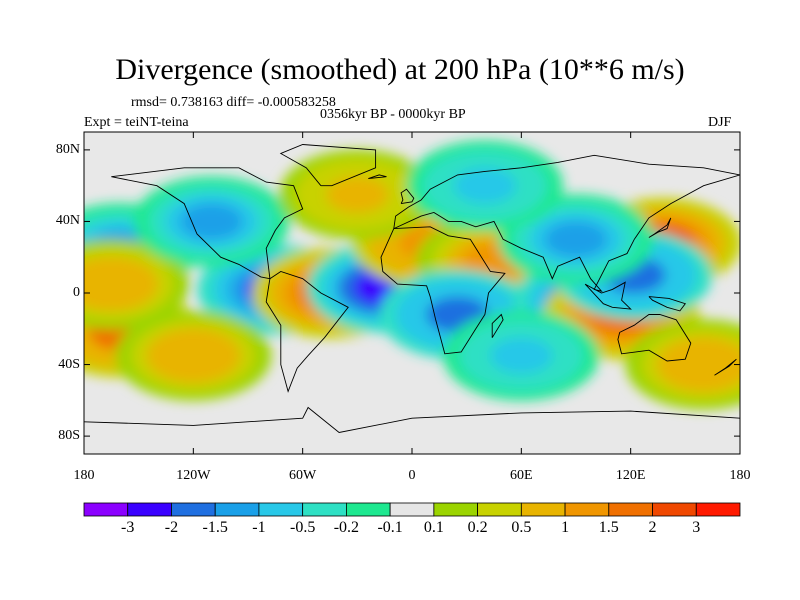  What do you see at coordinates (412, 475) in the screenshot?
I see `lon-label-3: 0` at bounding box center [412, 475].